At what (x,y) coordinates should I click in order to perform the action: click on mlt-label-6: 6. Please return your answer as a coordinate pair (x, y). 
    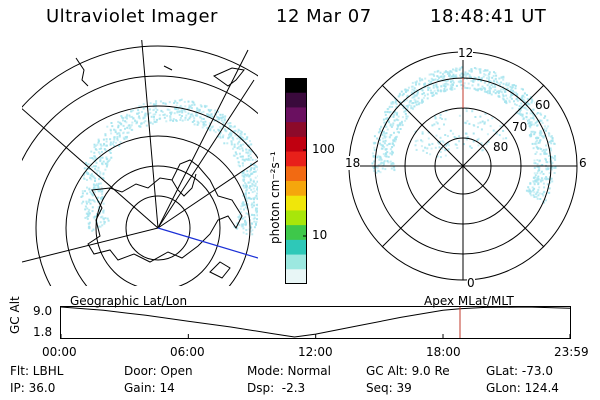
    Looking at the image, I should click on (583, 163).